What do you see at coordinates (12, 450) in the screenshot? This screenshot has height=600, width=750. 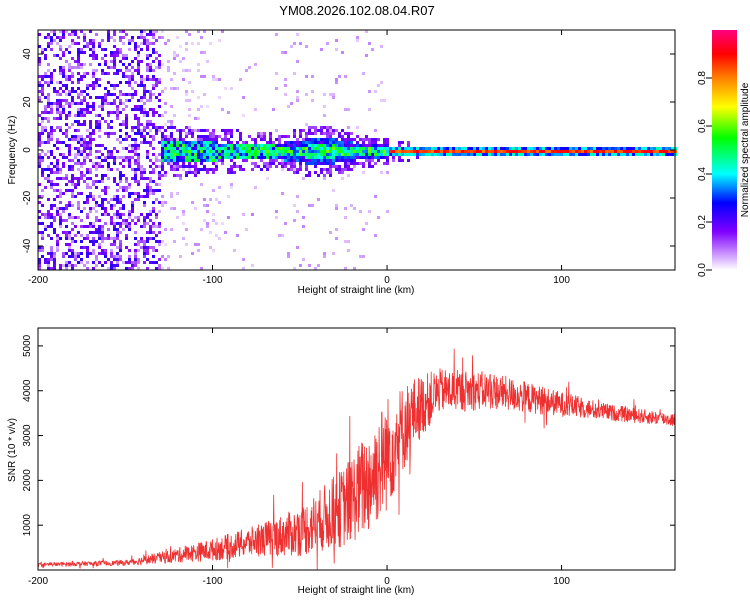 I see `snr-ylabel: SNR (10 * v/v)` at bounding box center [12, 450].